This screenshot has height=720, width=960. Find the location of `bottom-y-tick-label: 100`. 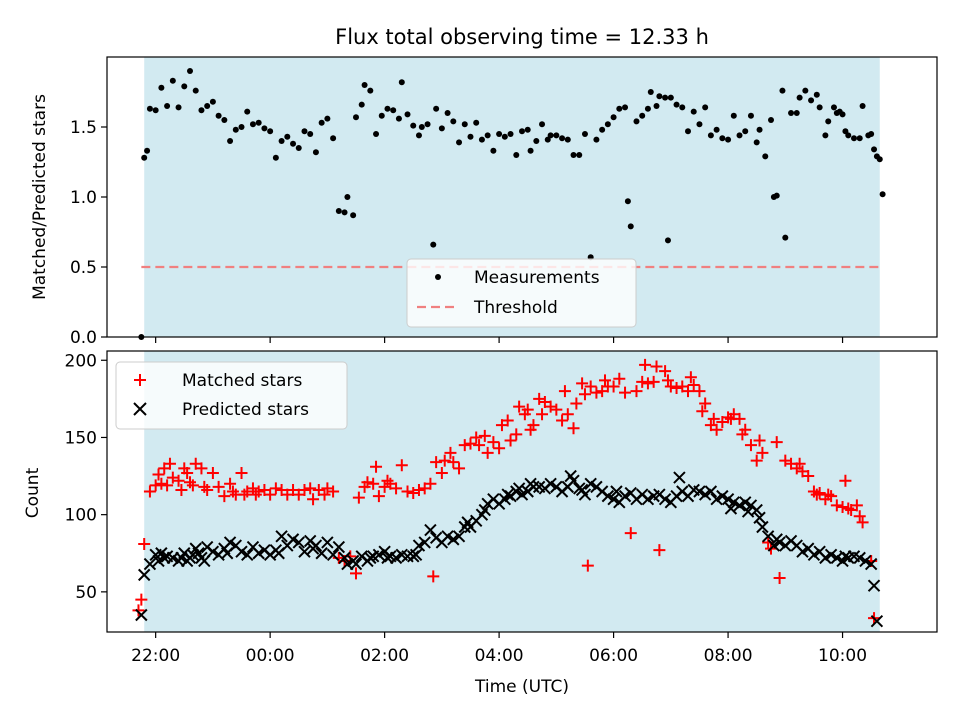

bottom-y-tick-label: 100 is located at coordinates (81, 516).